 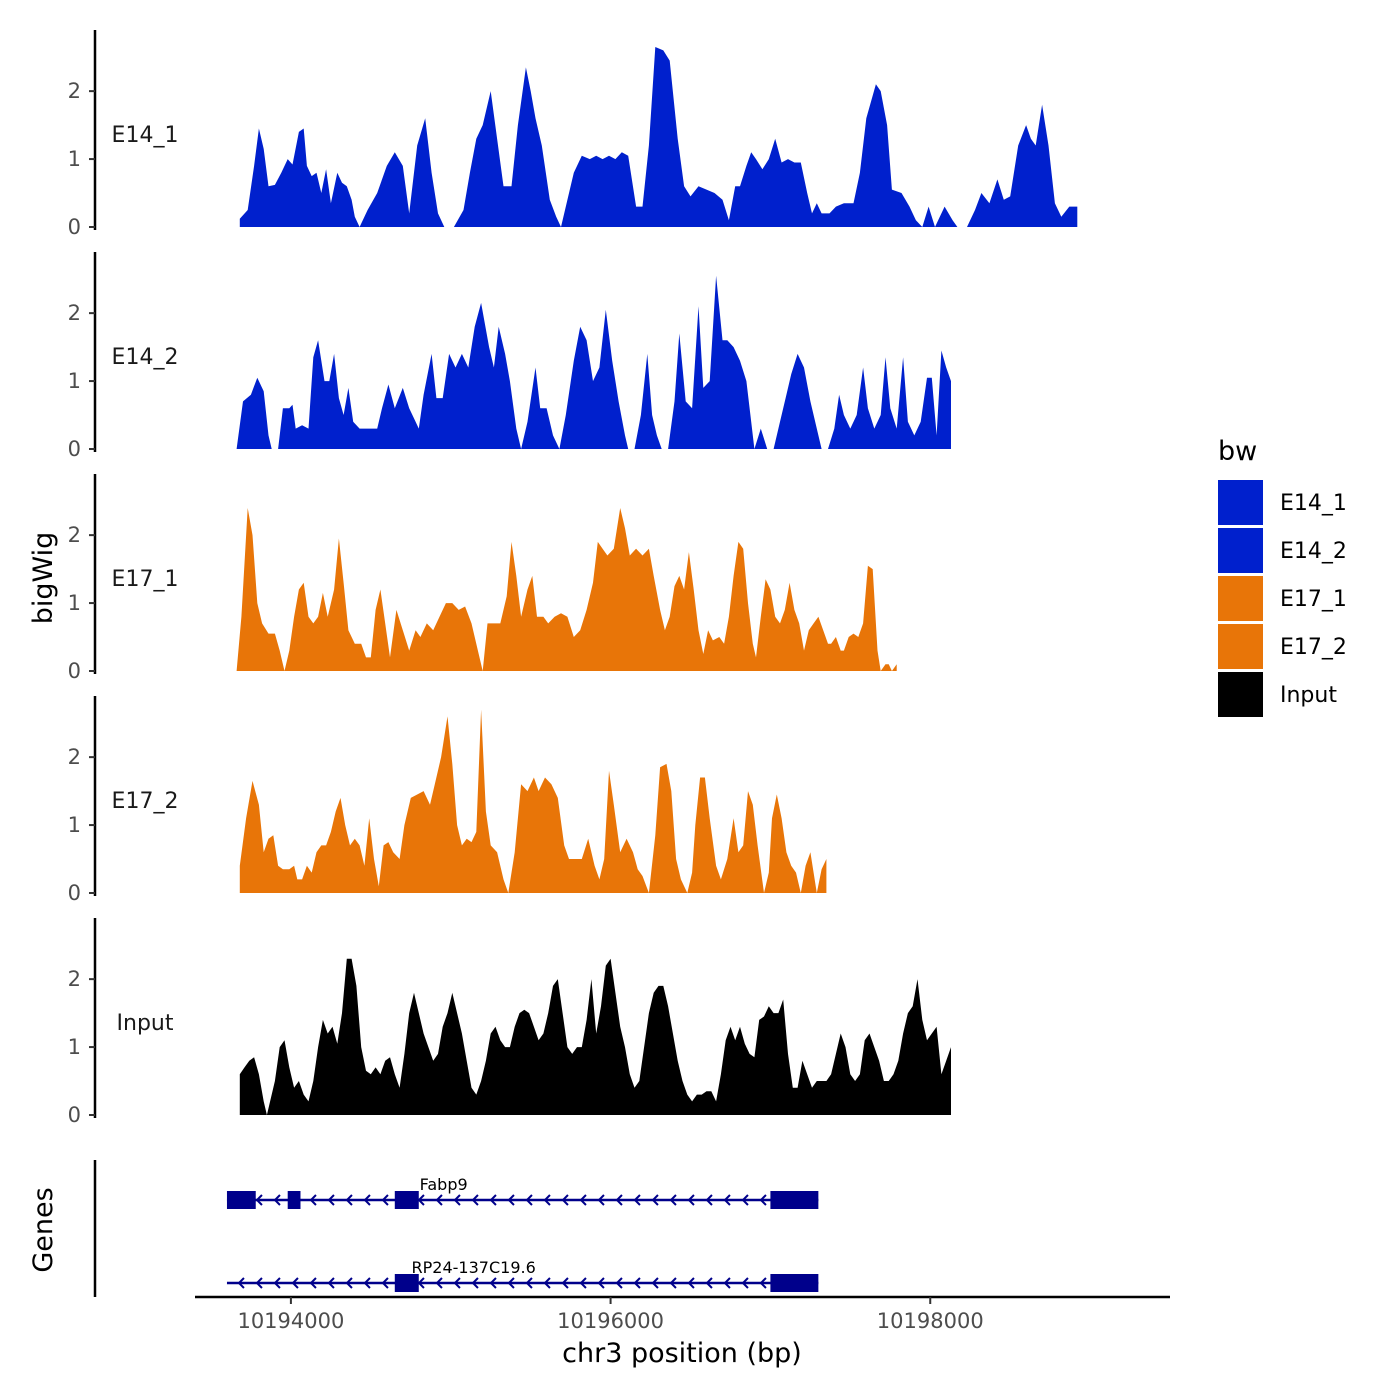 I want to click on genes-panel: Fabp9 RP24-137C19.6, so click(x=456, y=1228).